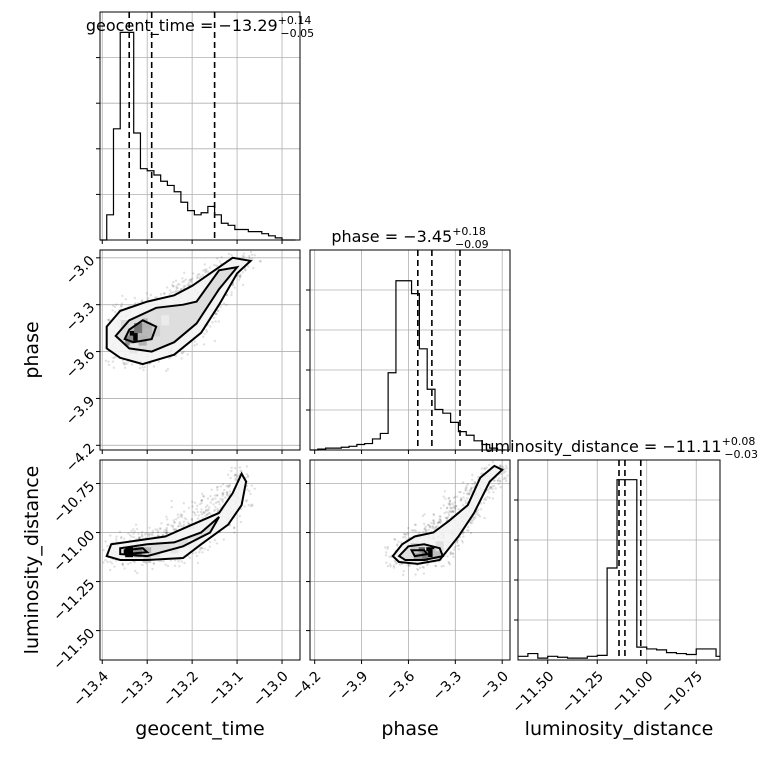 This screenshot has width=760, height=760. Describe the element at coordinates (200, 27) in the screenshot. I see `panel-title-geocent_time: geocent_time = −13.29+0.14 −0.05` at that location.